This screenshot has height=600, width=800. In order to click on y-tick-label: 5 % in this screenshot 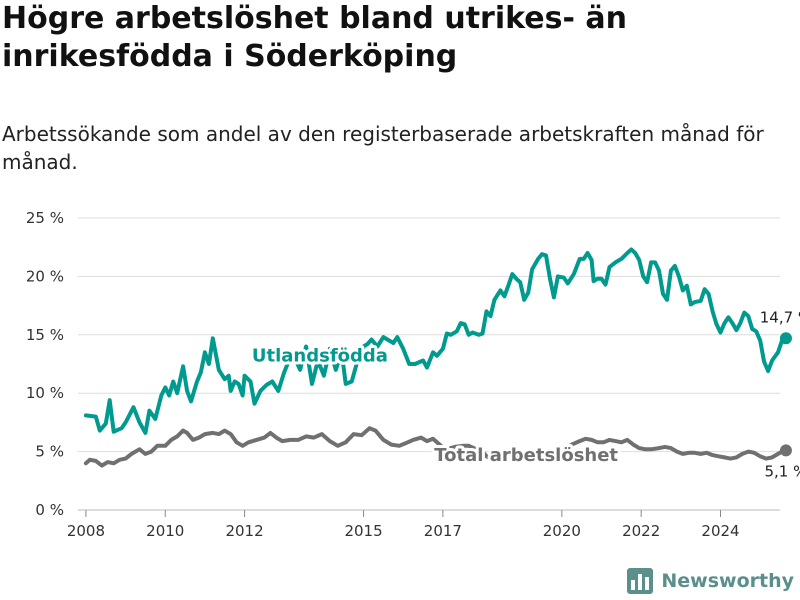, I will do `click(49, 452)`.